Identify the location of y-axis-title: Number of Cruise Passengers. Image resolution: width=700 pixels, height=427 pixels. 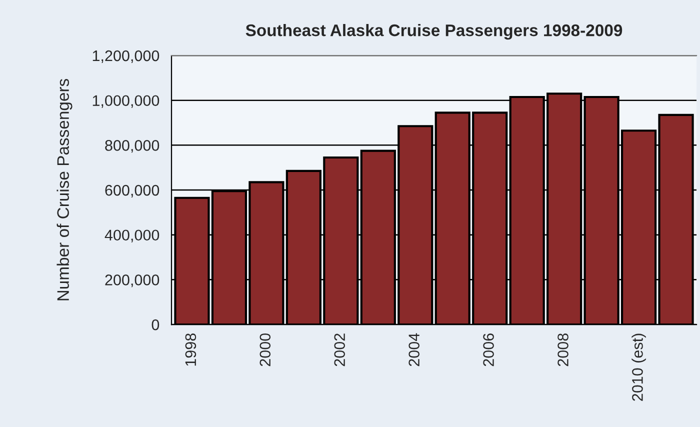
(64, 189).